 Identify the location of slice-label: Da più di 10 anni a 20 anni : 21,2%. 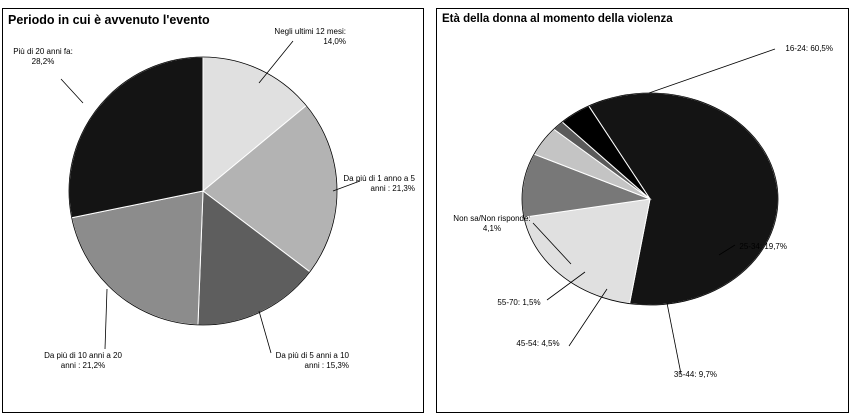
(83, 360).